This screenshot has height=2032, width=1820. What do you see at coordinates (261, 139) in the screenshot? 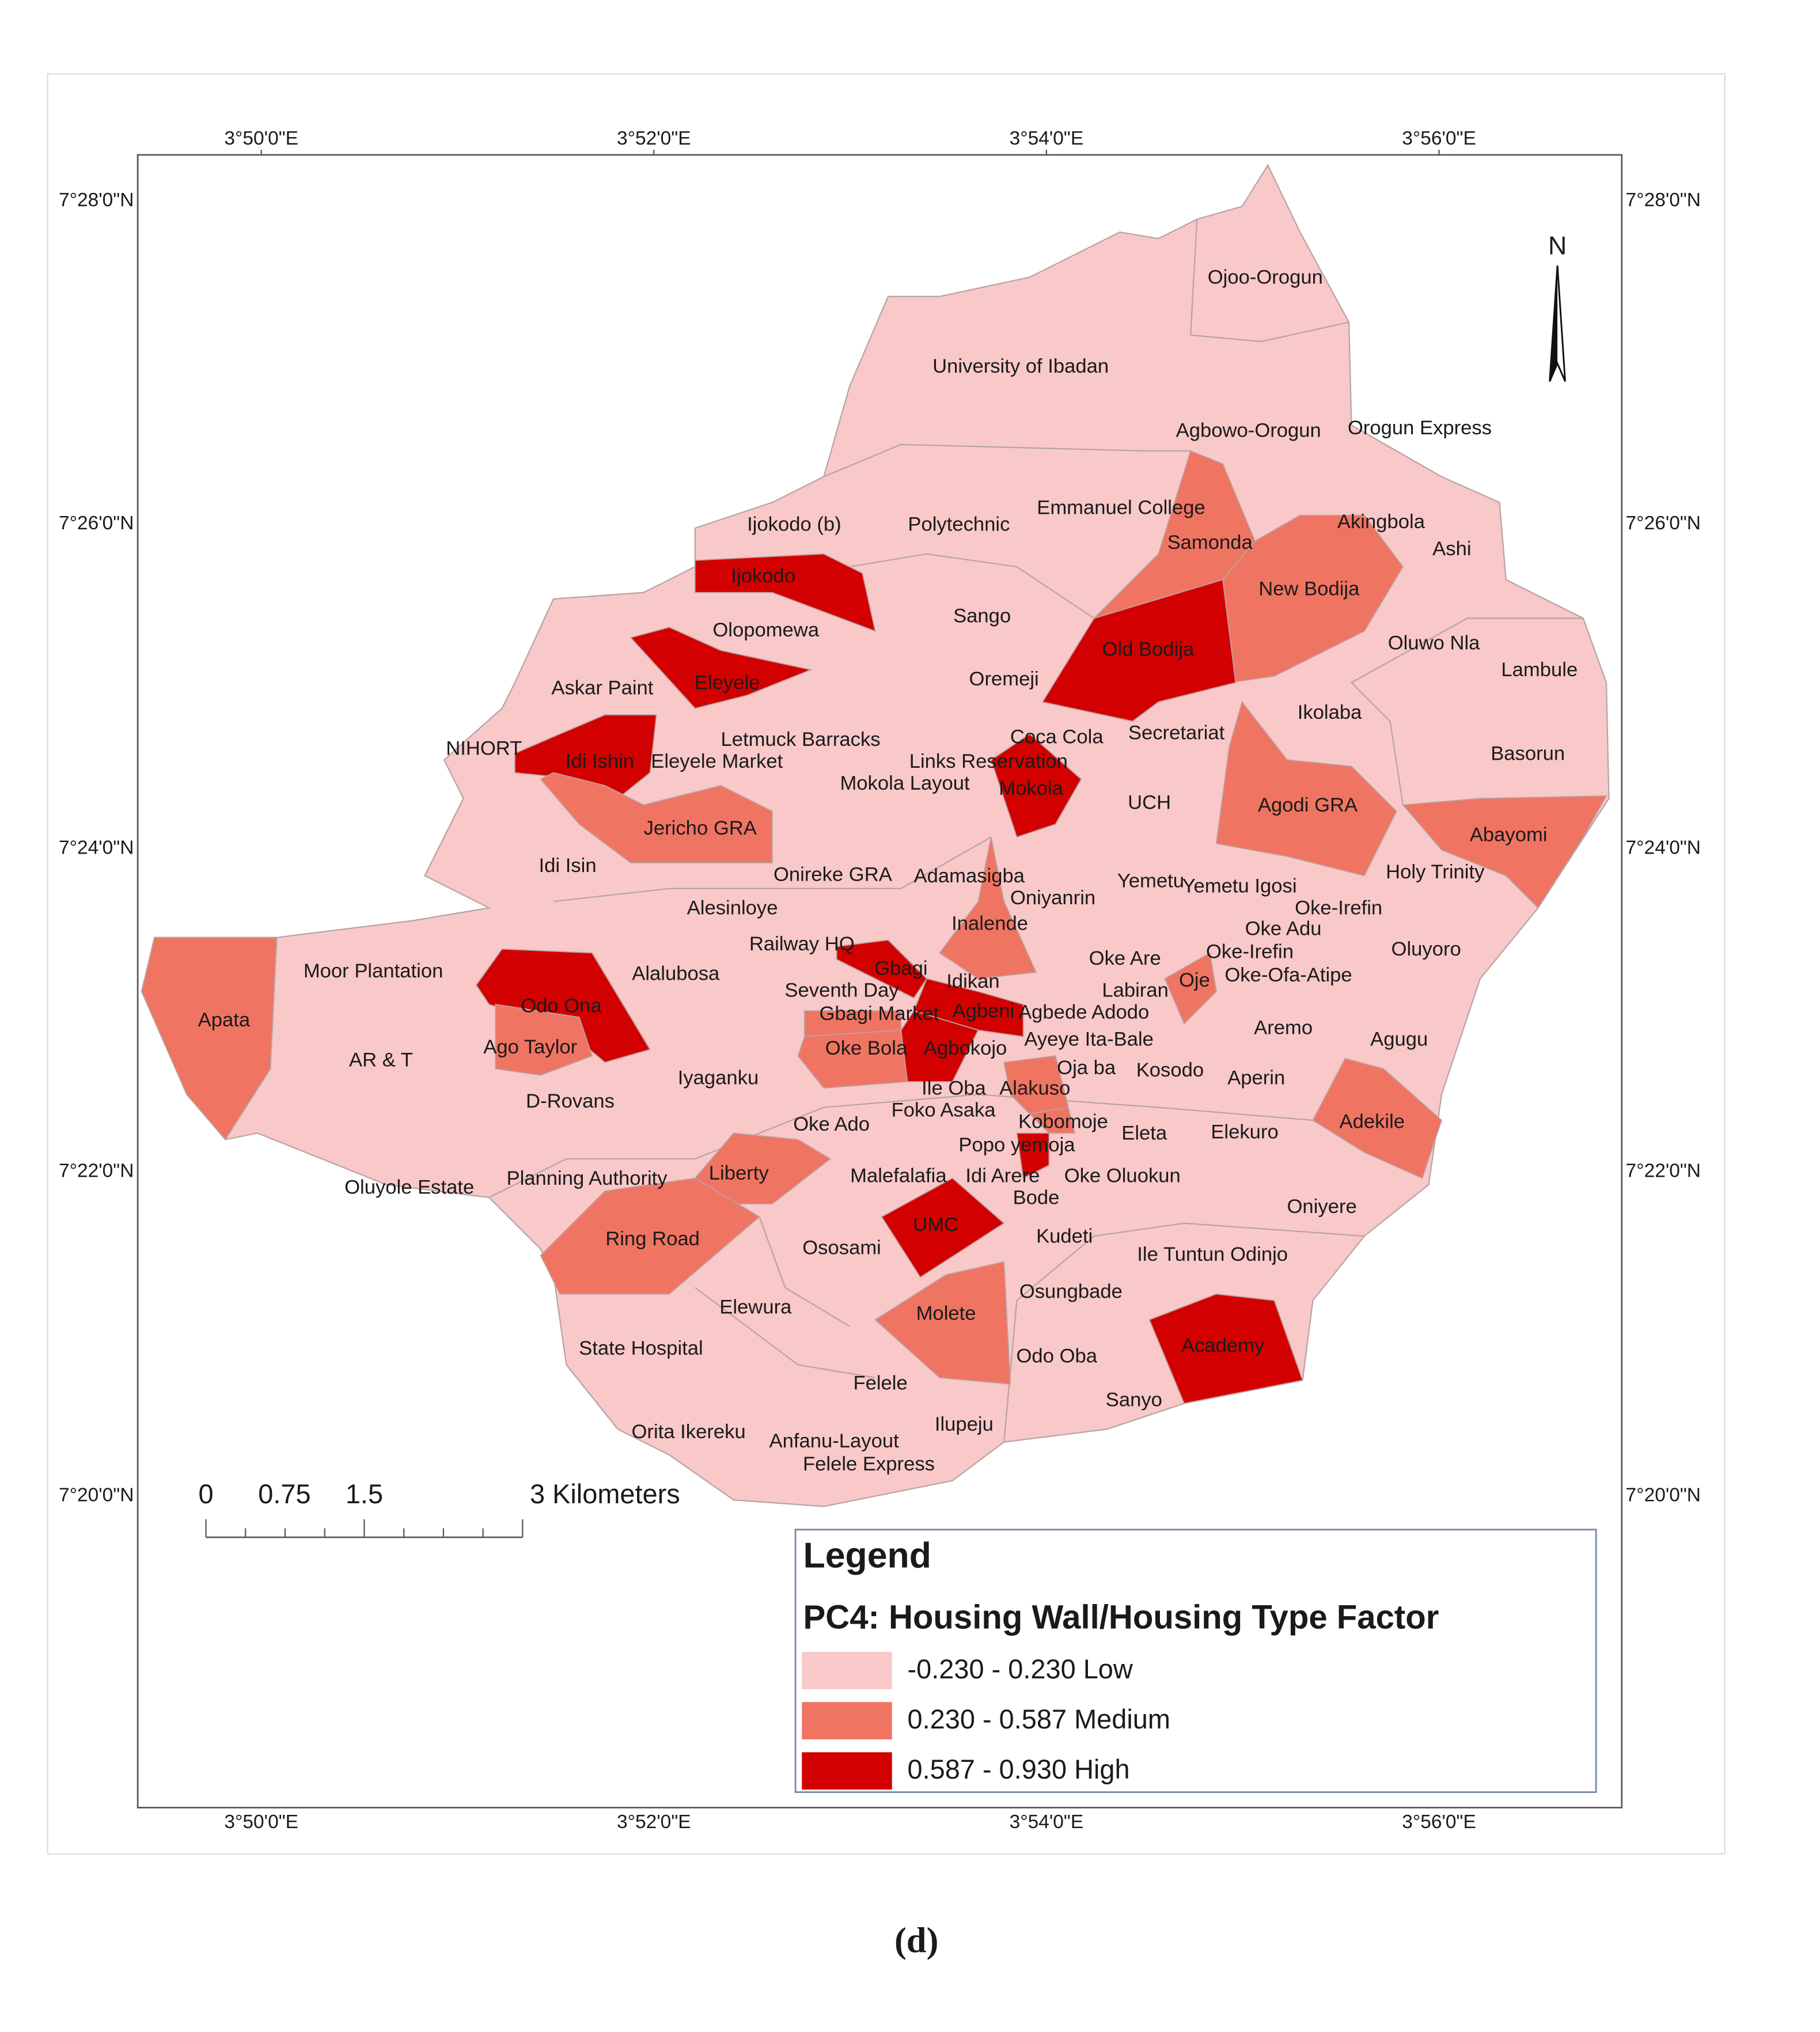
I see `longitude-label: 3°50'0"E` at bounding box center [261, 139].